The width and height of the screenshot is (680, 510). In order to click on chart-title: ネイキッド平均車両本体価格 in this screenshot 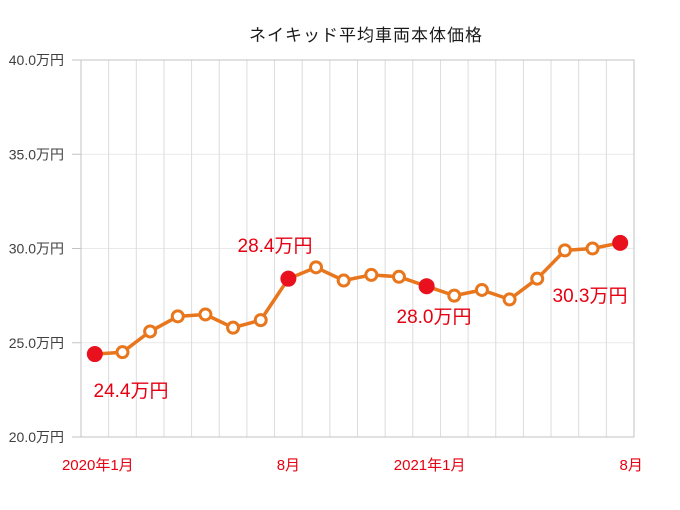, I will do `click(366, 35)`.